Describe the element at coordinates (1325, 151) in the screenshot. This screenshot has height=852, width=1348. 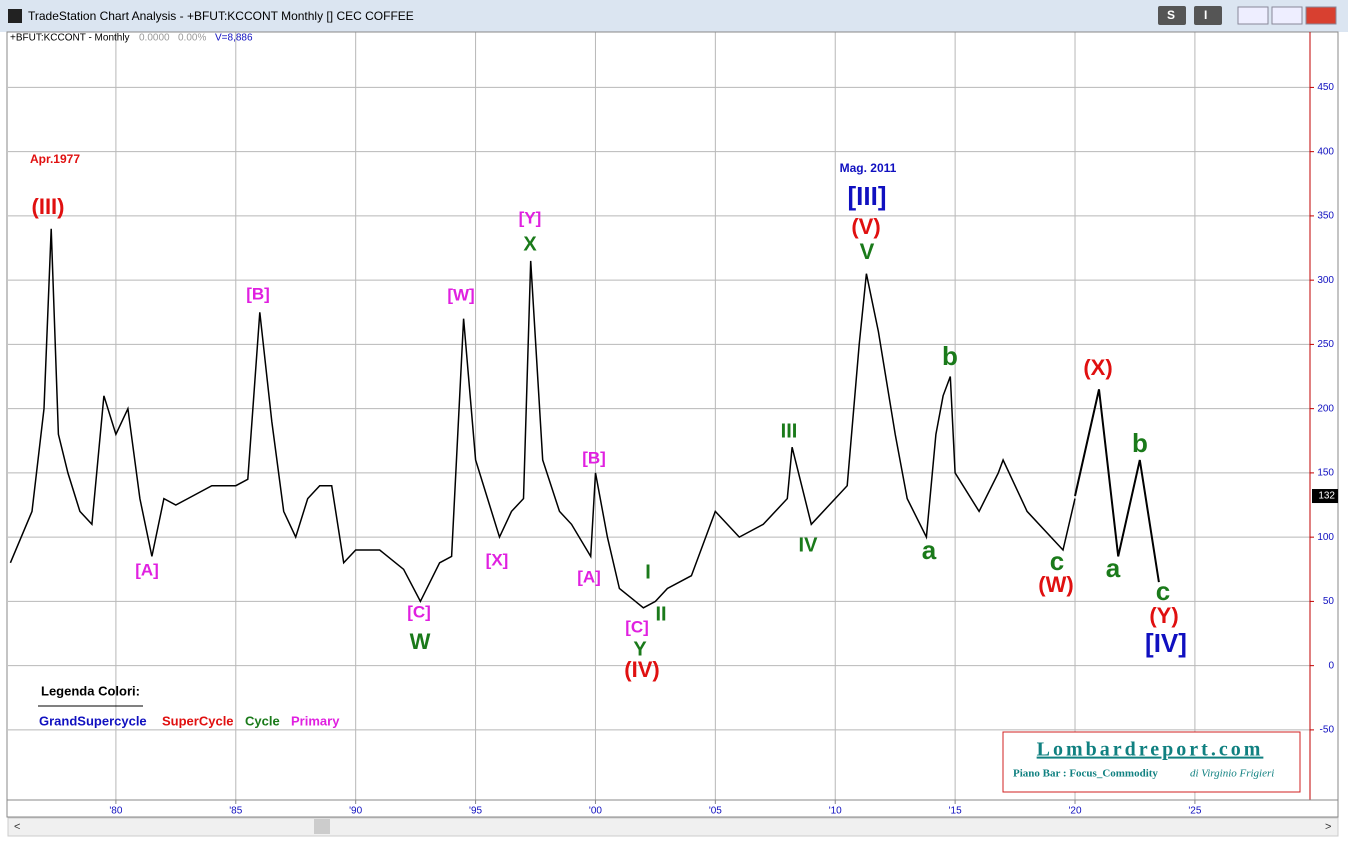
I see `y-tick-label: 400` at that location.